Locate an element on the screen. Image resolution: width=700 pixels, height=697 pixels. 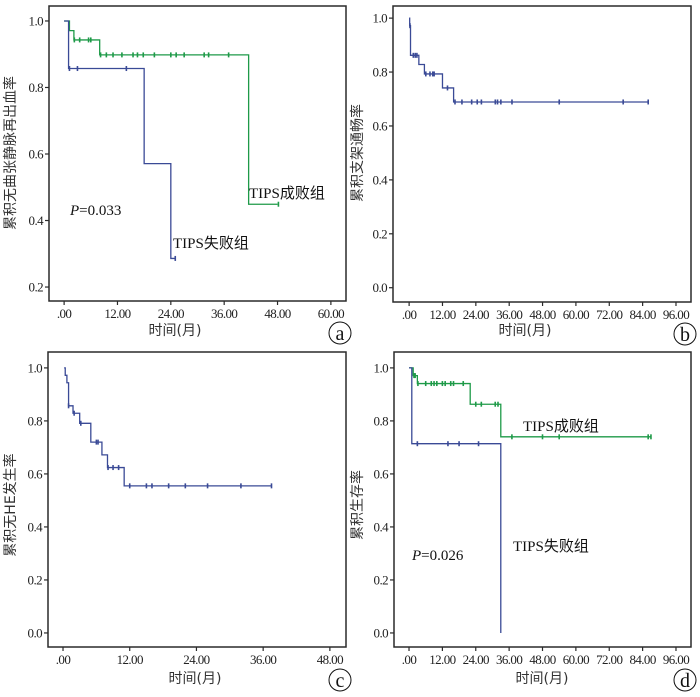
y-ticks: 0.2 0.4 0.6 0.8 1.0 is located at coordinates (39, 154).